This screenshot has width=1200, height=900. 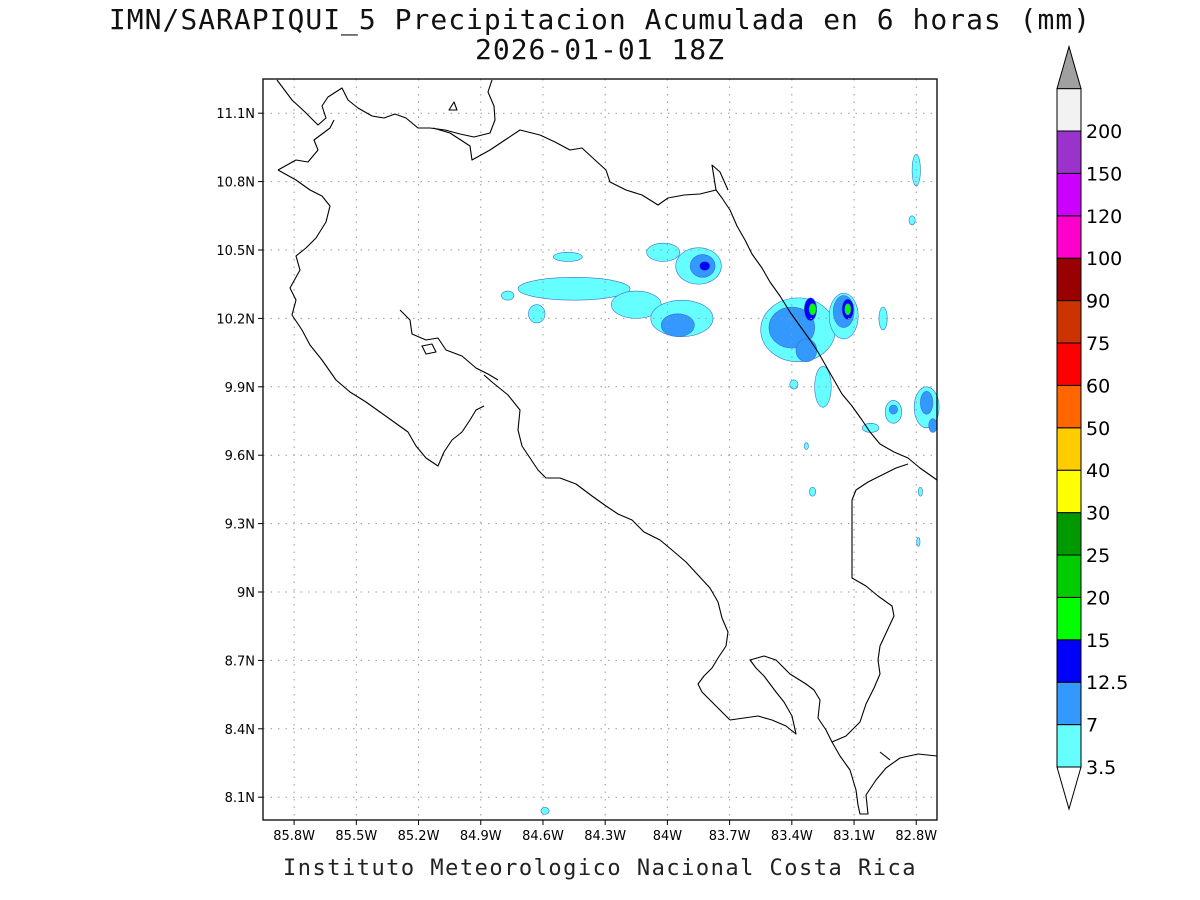 I want to click on lon-tick-label: 82.8W, so click(x=916, y=836).